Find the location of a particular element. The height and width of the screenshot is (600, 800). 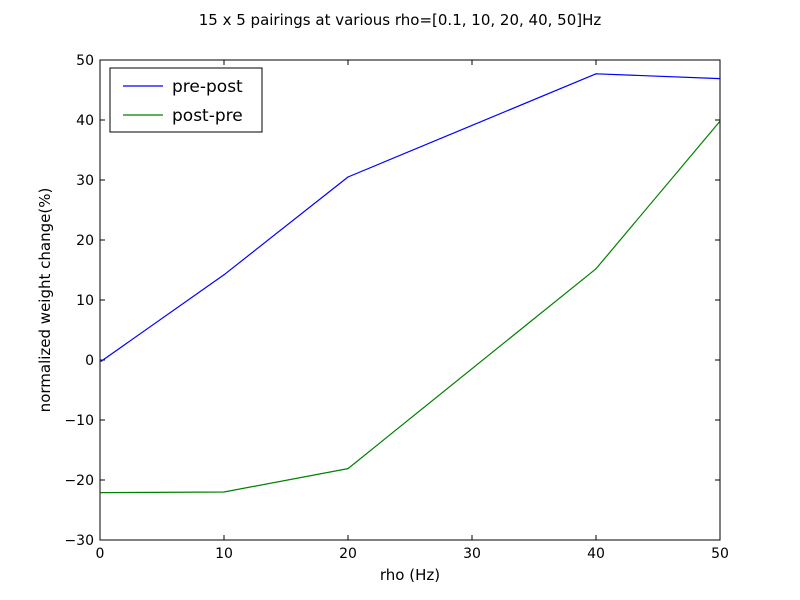

y-tick-label: 20 is located at coordinates (85, 241).